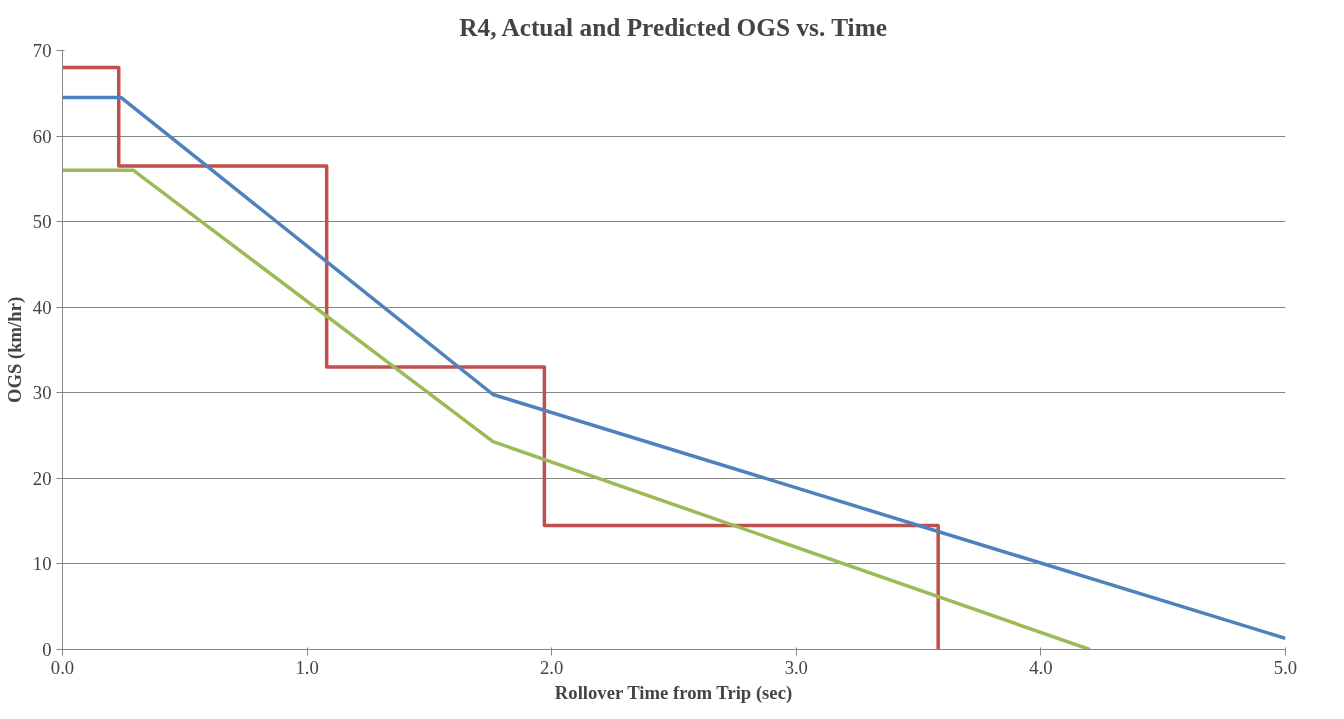 The height and width of the screenshot is (719, 1344). Describe the element at coordinates (673, 692) in the screenshot. I see `x-axis-title: Rollover Time from Trip (sec)` at that location.